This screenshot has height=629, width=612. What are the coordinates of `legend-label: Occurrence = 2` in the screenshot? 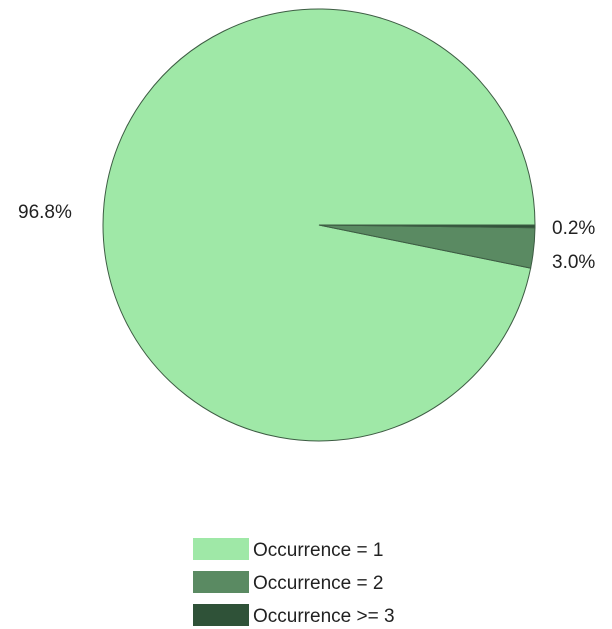 It's located at (318, 583).